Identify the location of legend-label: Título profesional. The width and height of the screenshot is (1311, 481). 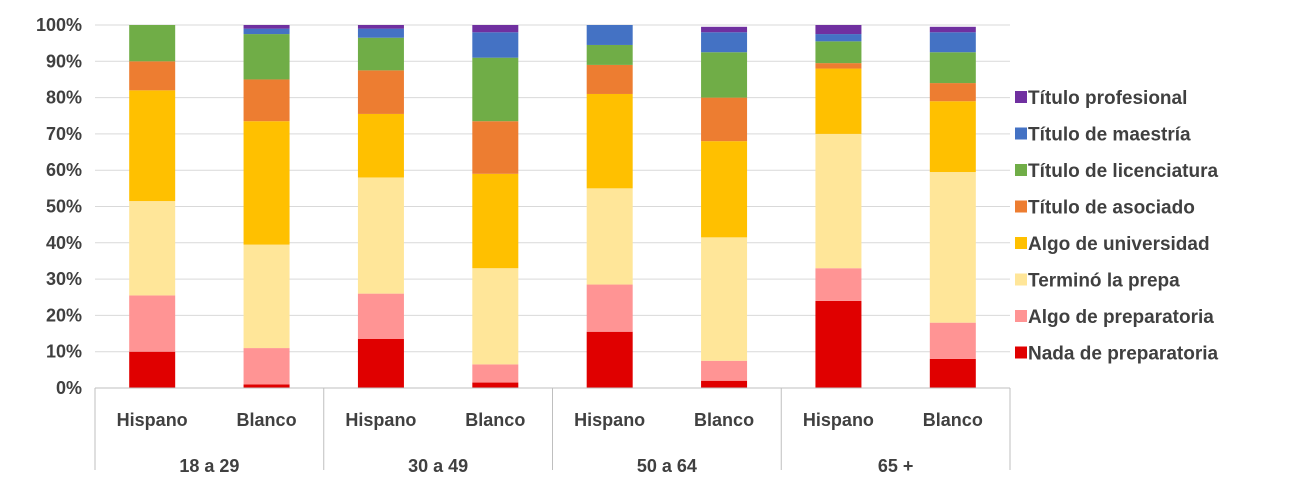
(1107, 98).